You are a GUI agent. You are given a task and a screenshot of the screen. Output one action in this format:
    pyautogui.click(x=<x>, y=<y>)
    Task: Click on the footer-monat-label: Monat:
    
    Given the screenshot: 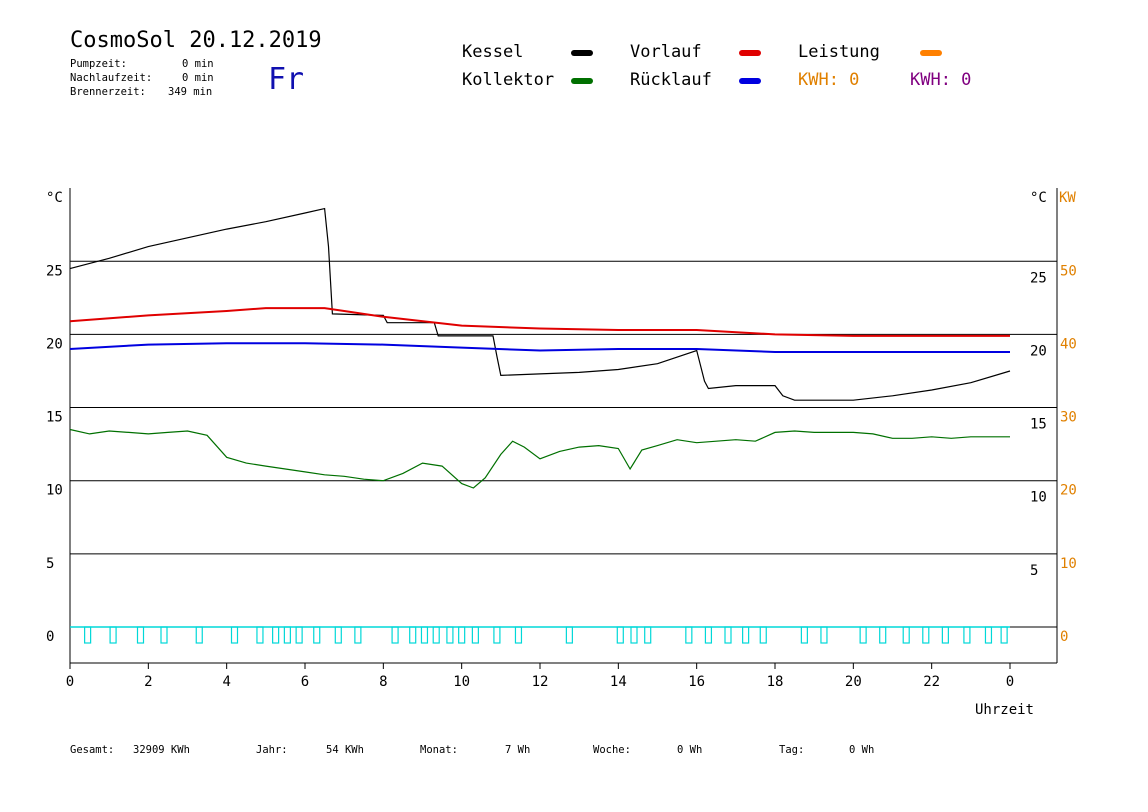 What is the action you would take?
    pyautogui.click(x=439, y=750)
    